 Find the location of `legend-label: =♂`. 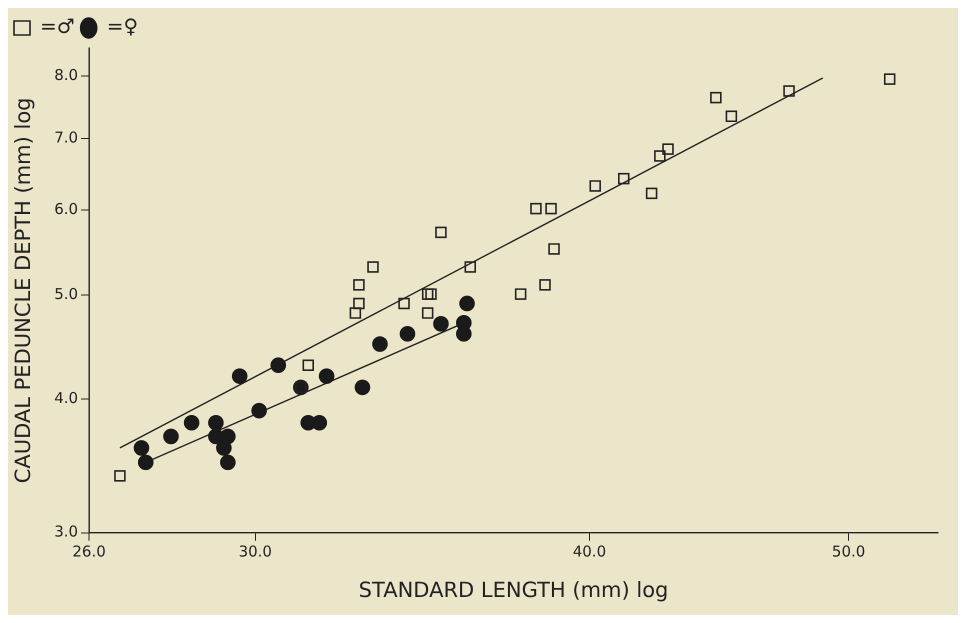

legend-label: =♂ is located at coordinates (57, 26).